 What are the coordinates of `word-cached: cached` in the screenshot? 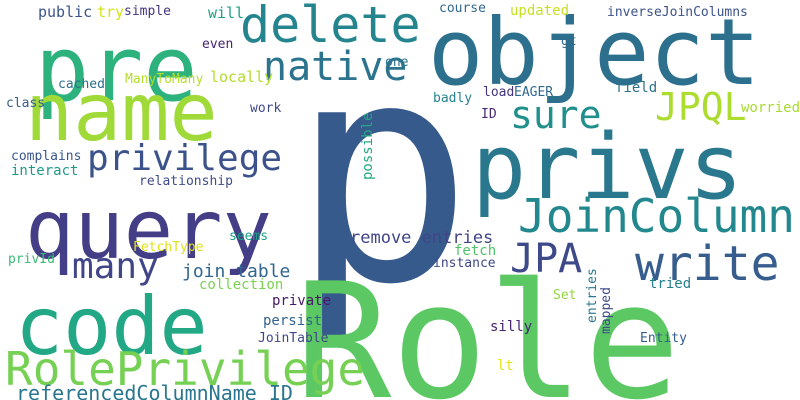 It's located at (81, 84).